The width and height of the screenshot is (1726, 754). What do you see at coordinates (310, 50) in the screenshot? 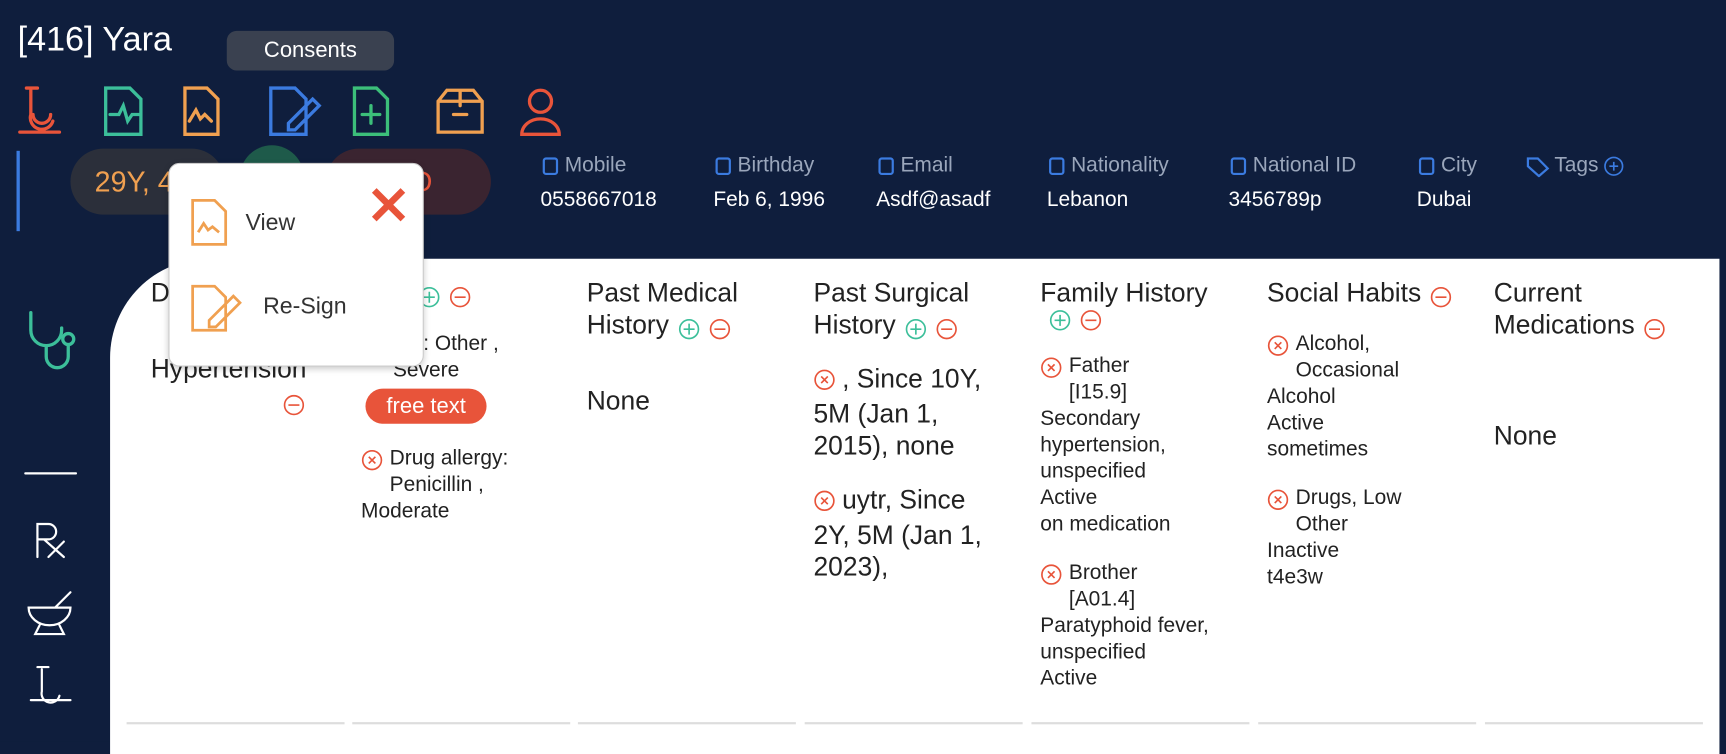
I see `tooltip: Consents` at bounding box center [310, 50].